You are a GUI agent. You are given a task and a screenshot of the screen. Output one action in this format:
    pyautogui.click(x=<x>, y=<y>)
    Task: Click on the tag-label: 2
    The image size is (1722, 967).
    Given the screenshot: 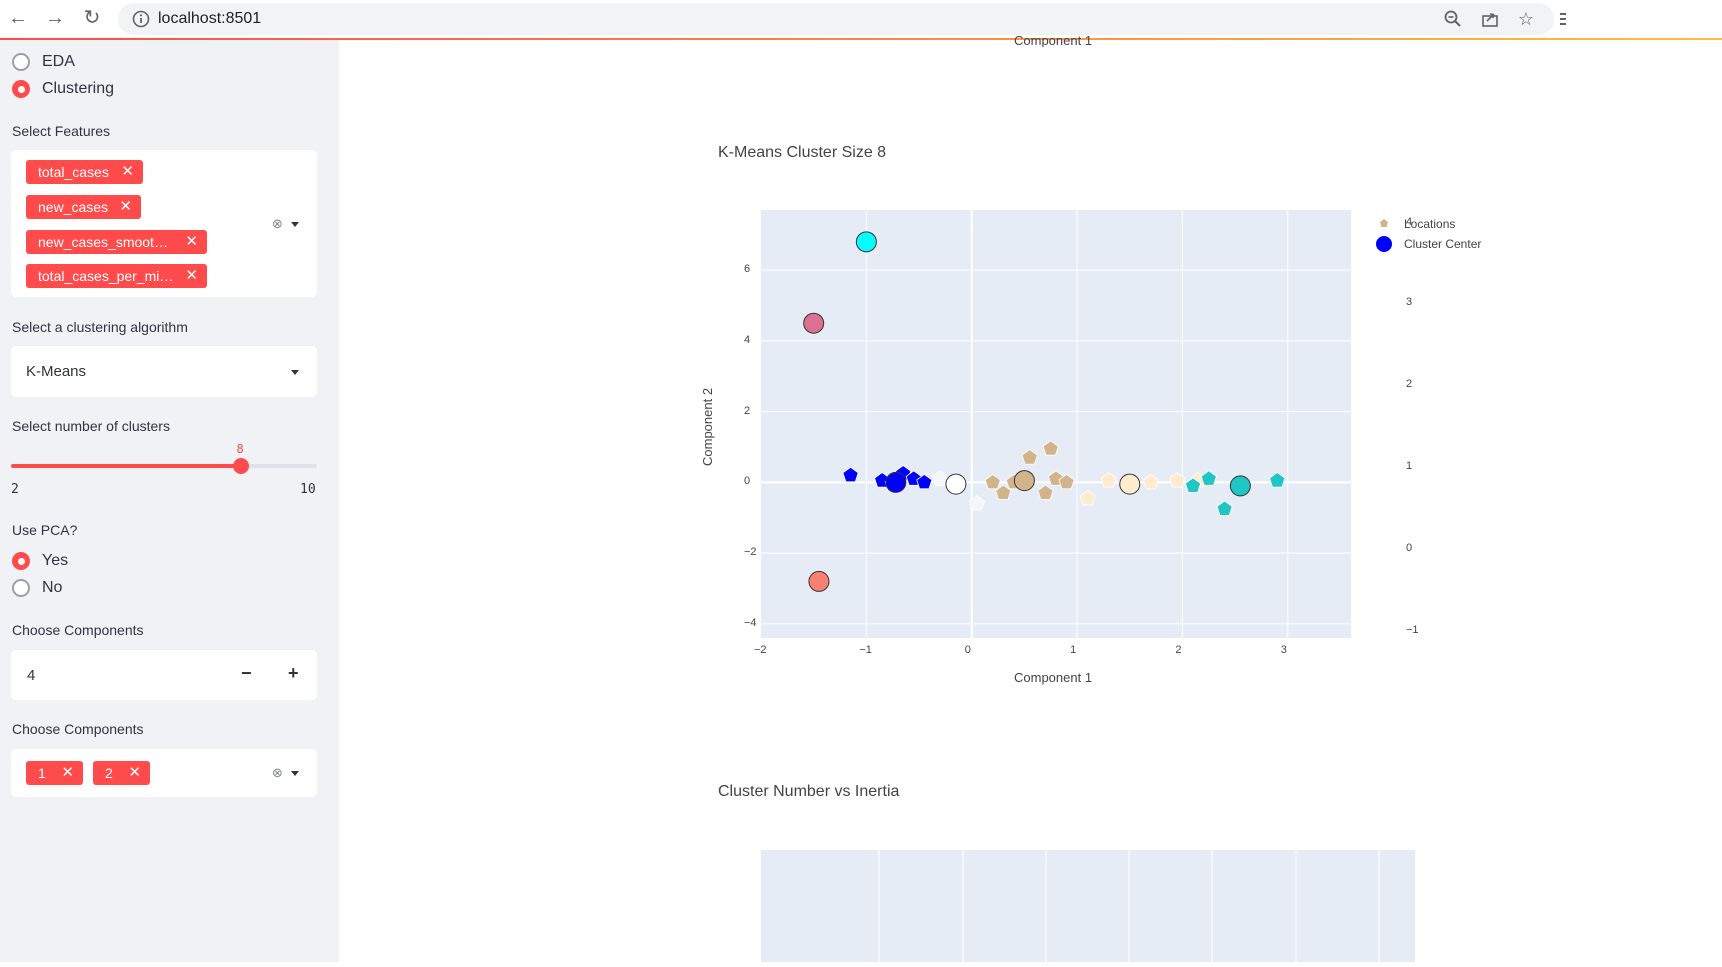 What is the action you would take?
    pyautogui.click(x=109, y=773)
    